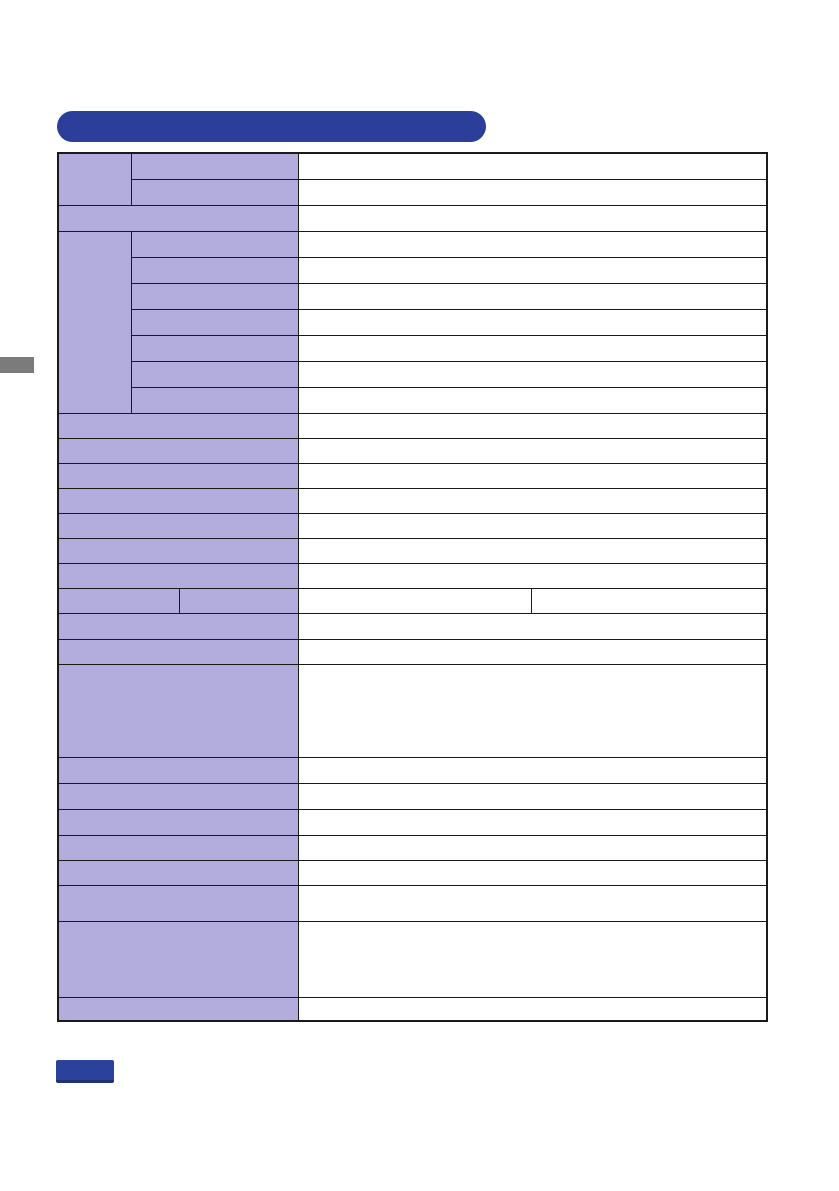 The width and height of the screenshot is (839, 1191). I want to click on section-title-bar, so click(271, 126).